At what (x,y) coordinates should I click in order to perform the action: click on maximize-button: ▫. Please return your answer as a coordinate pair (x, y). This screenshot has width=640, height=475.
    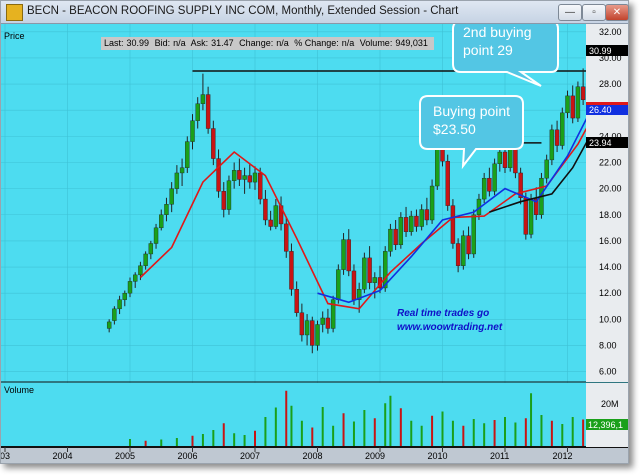
    Looking at the image, I should click on (594, 12).